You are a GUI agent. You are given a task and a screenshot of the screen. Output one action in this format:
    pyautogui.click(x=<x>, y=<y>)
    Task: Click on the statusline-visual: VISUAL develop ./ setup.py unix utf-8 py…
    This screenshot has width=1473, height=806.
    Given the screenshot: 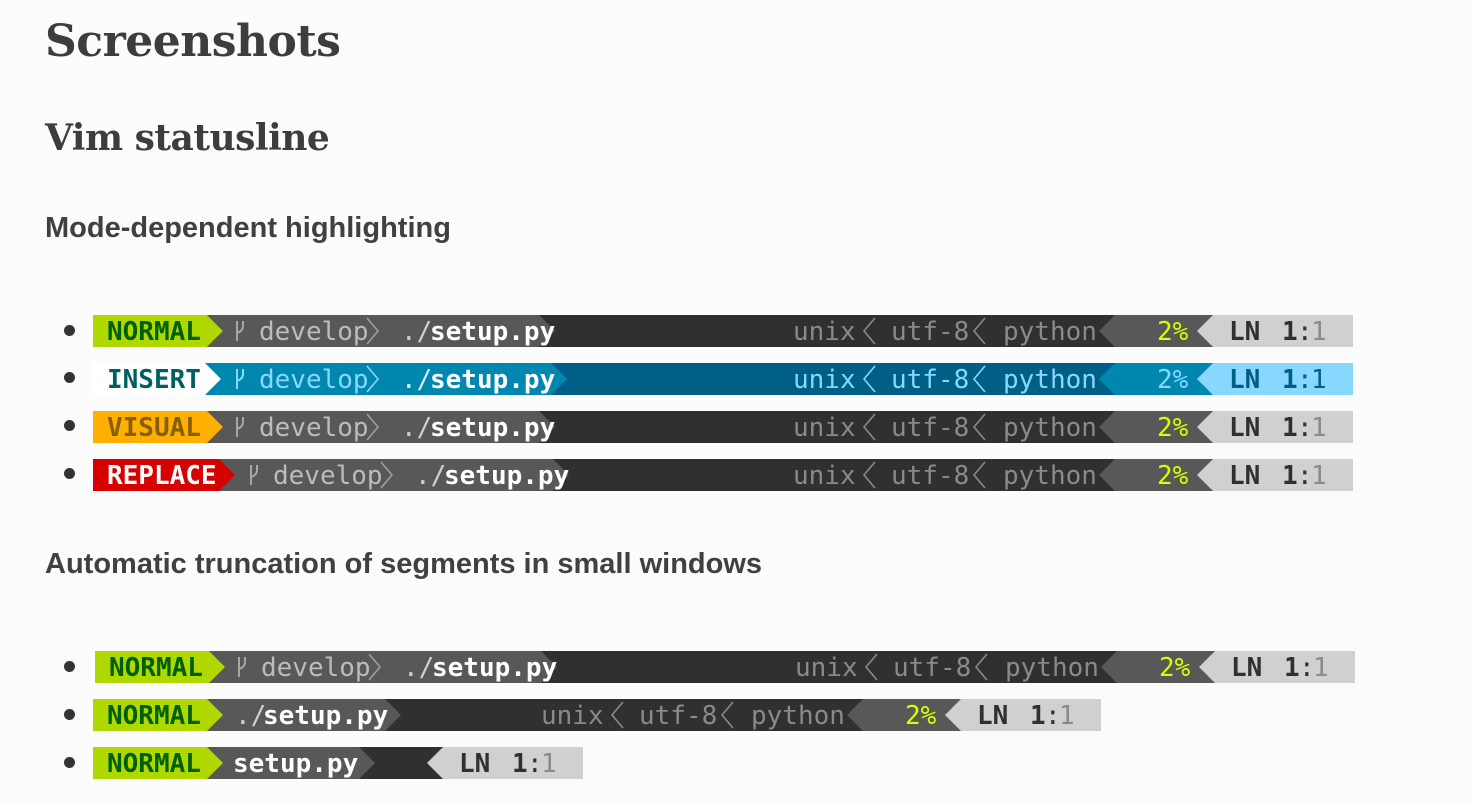 What is the action you would take?
    pyautogui.click(x=723, y=427)
    